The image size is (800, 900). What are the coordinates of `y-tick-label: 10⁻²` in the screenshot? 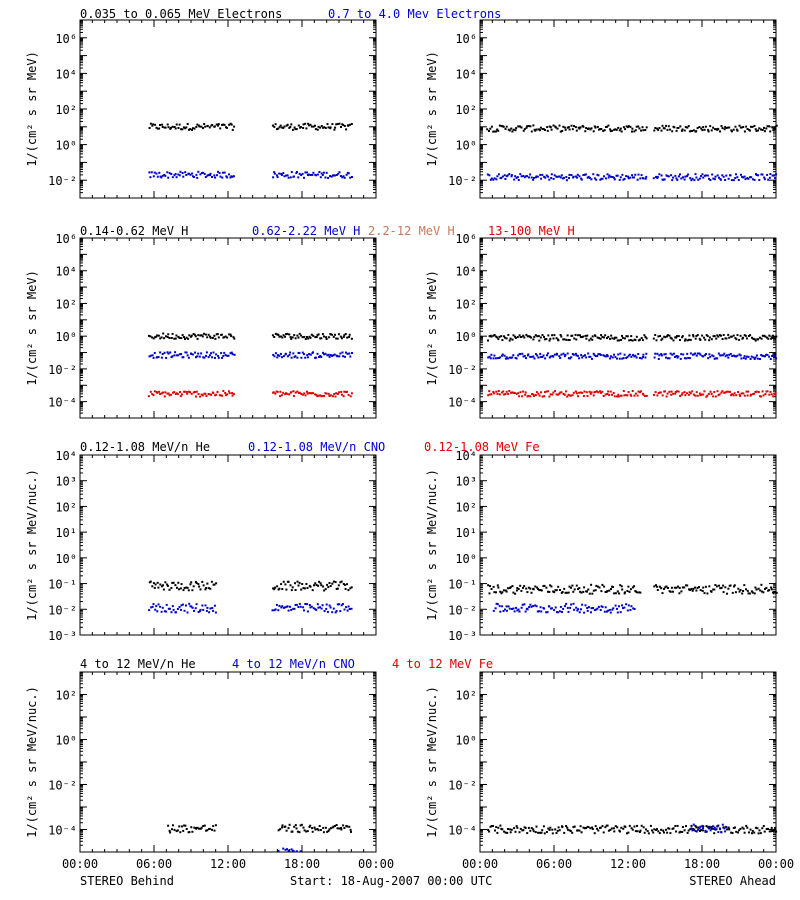 It's located at (462, 370).